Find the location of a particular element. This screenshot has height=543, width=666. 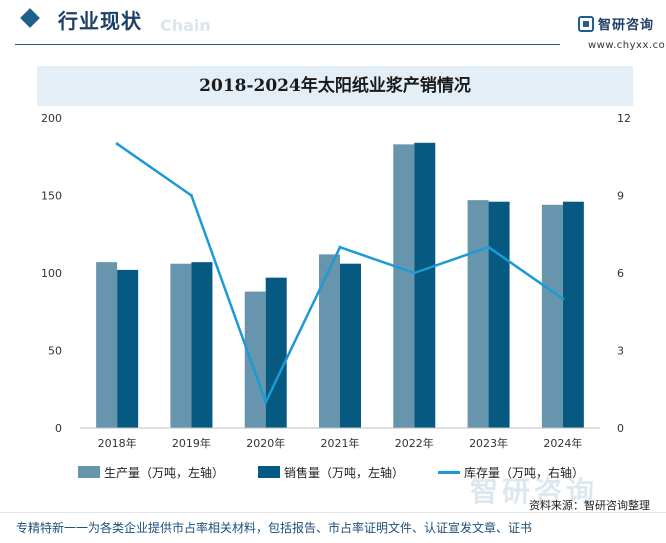

chart-title: 2018-2024年太阳纸业浆产销情况 is located at coordinates (335, 86).